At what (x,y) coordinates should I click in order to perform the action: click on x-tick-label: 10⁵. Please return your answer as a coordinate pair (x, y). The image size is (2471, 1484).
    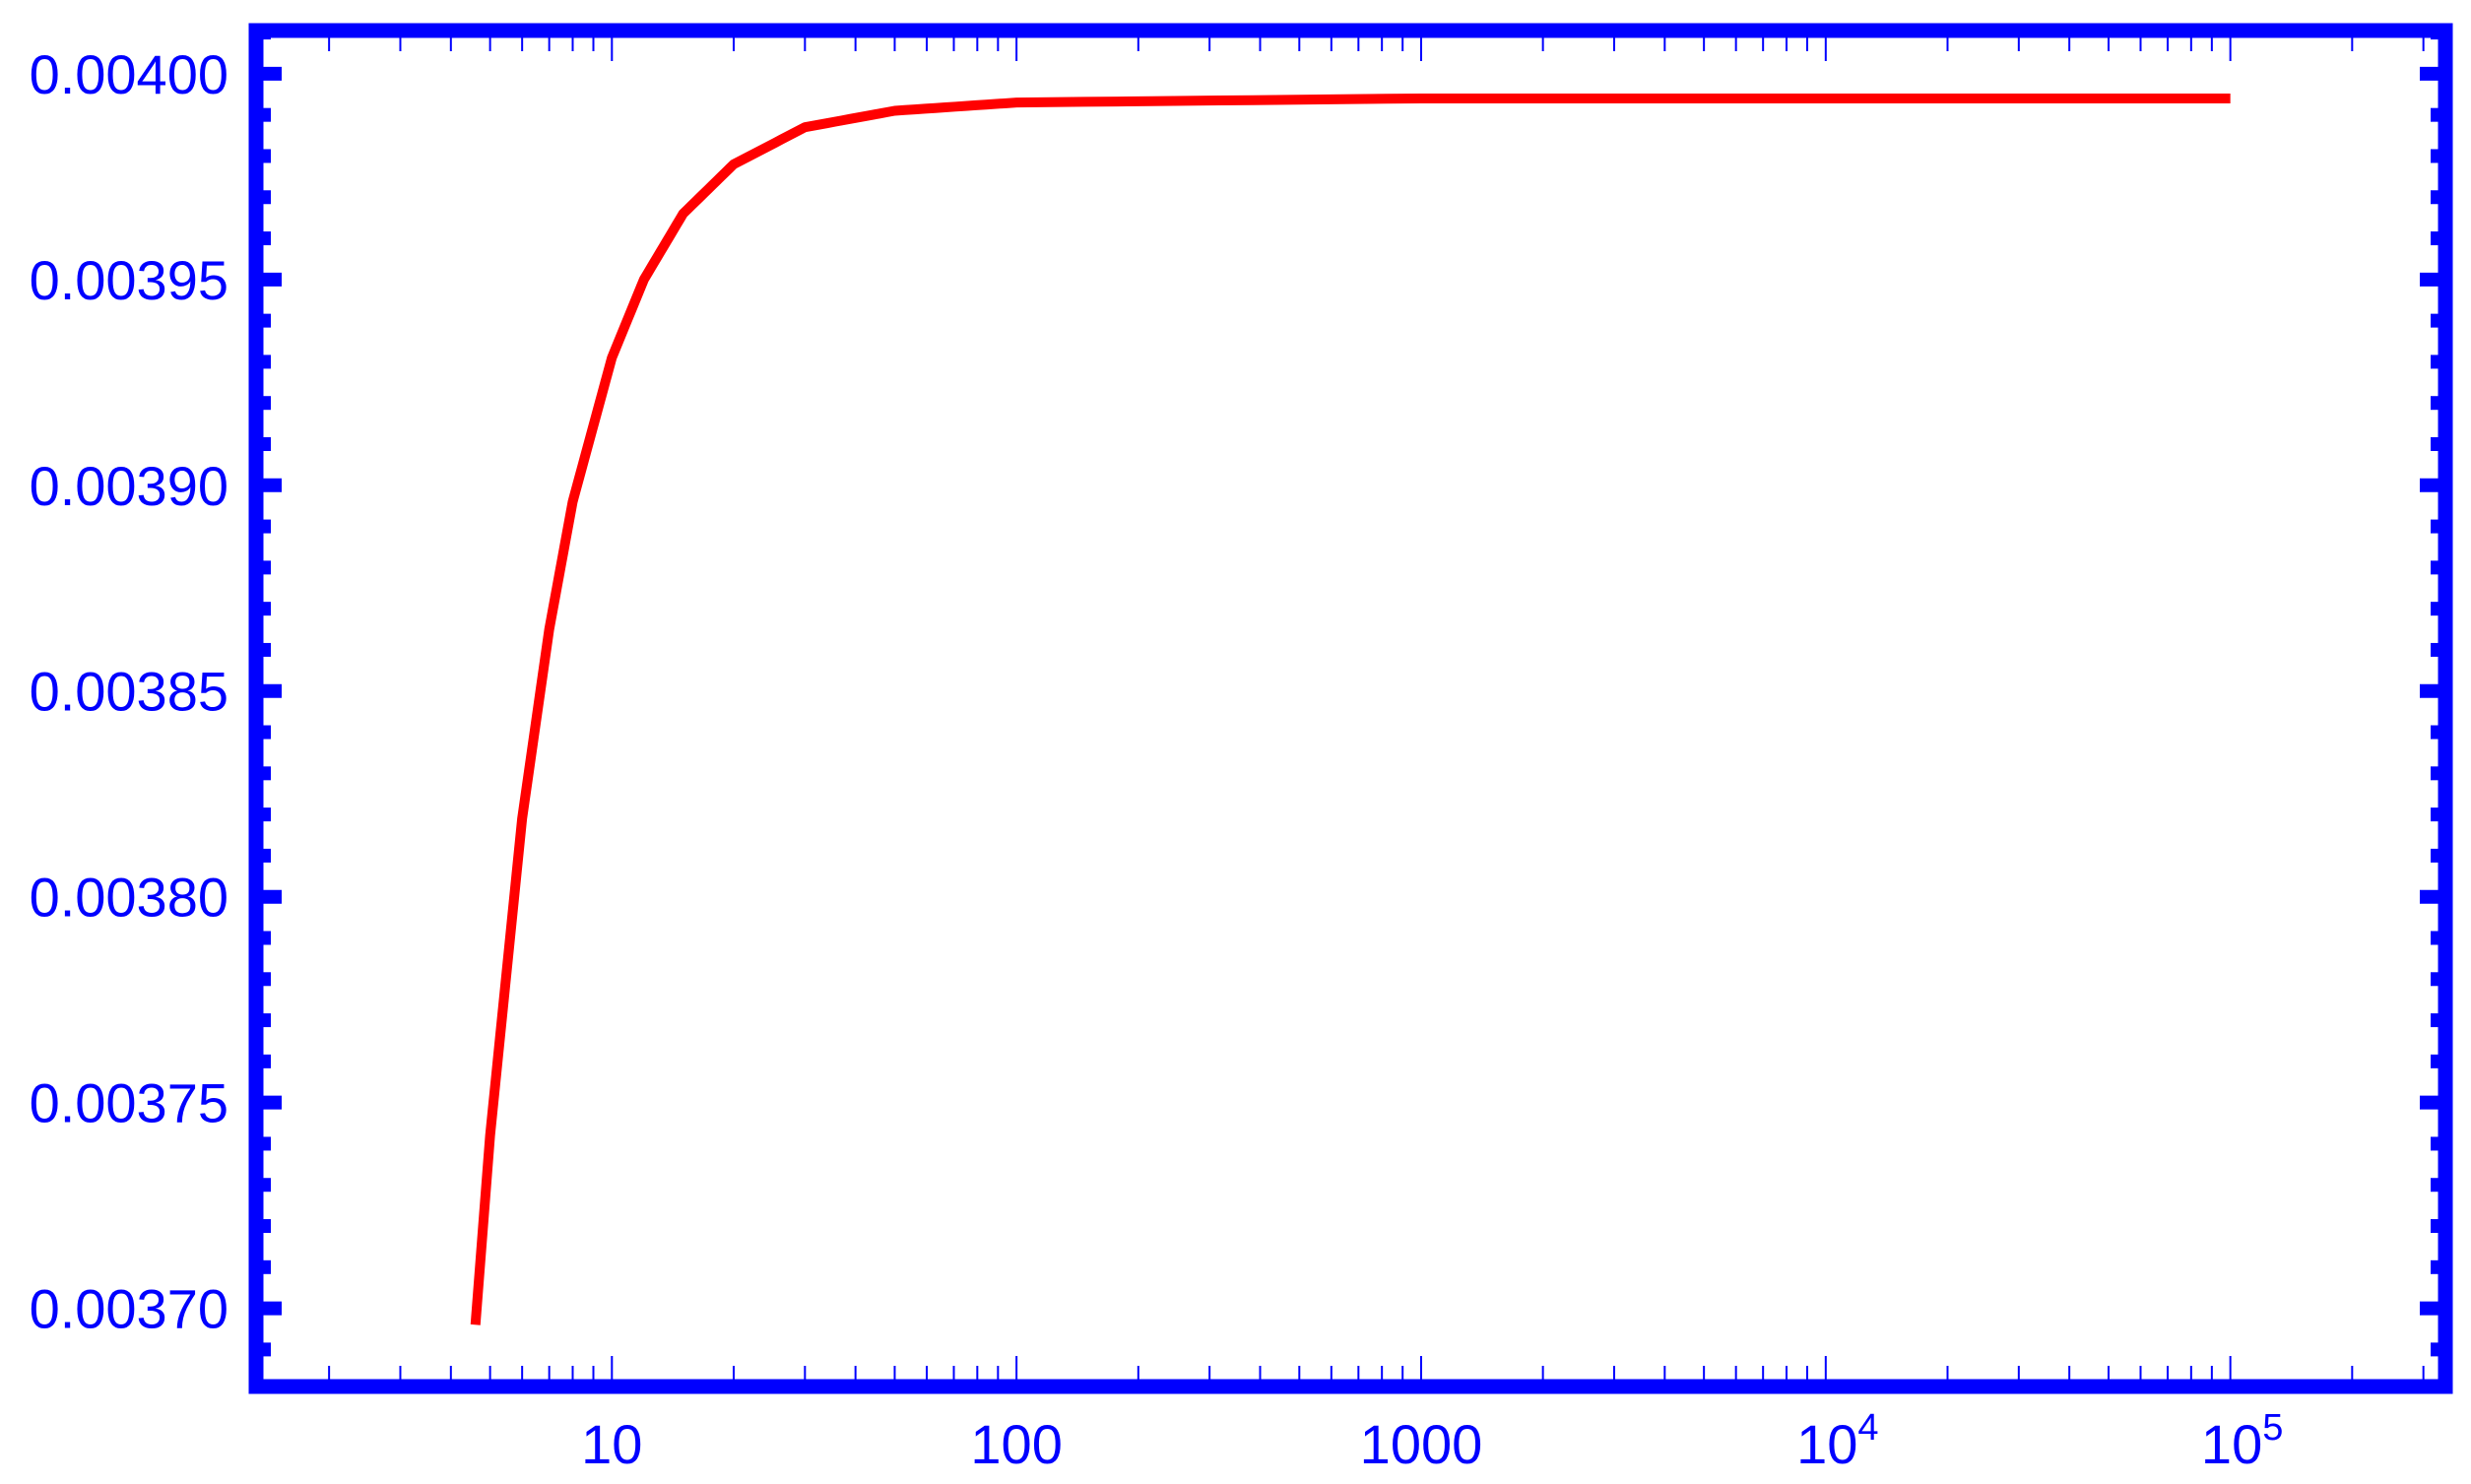
    Looking at the image, I should click on (2242, 1441).